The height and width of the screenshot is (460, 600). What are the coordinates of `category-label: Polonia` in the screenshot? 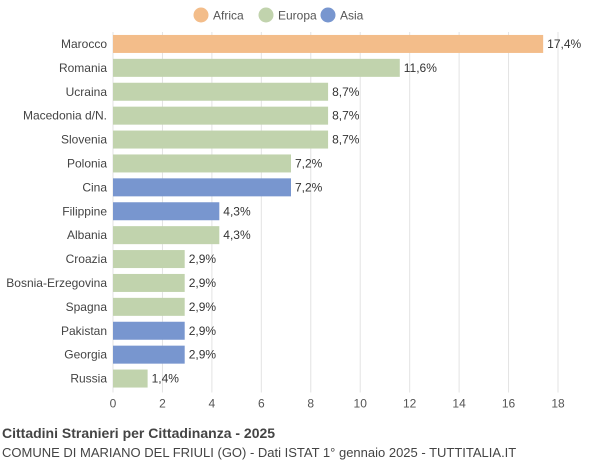 It's located at (87, 163).